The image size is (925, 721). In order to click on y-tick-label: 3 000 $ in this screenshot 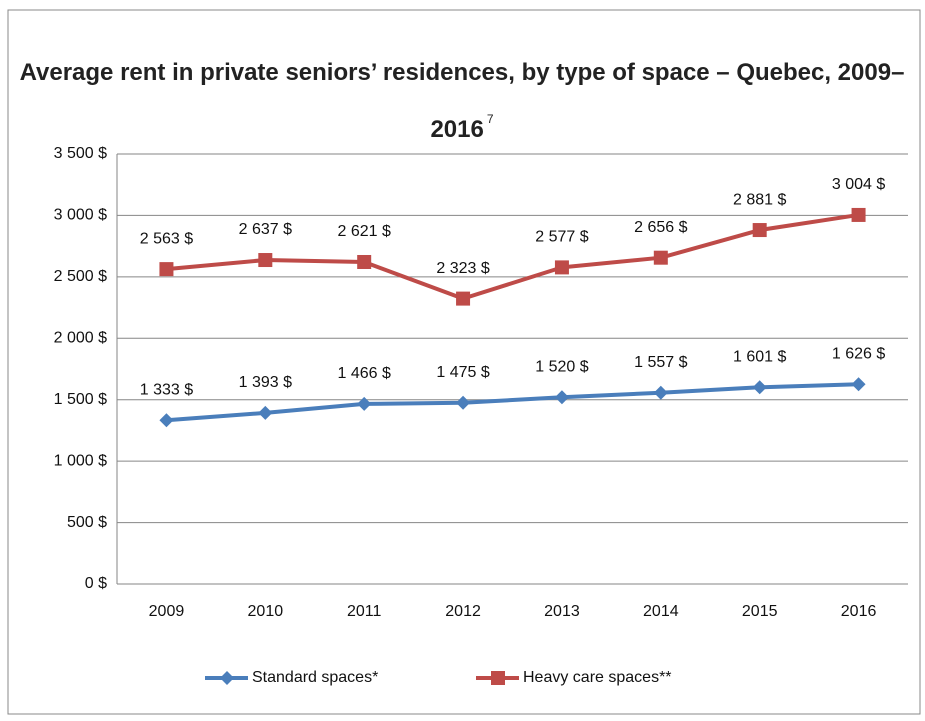, I will do `click(80, 215)`.